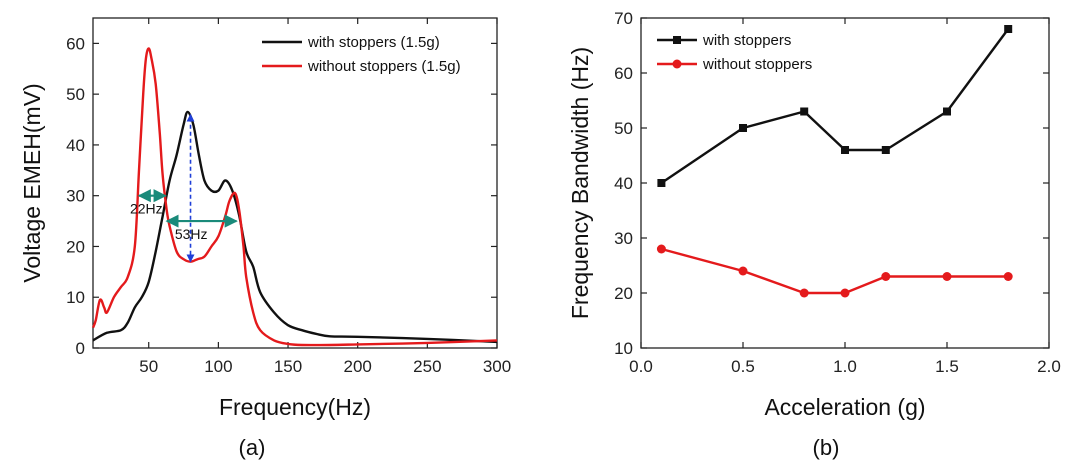  Describe the element at coordinates (497, 366) in the screenshot. I see `x-tick-label: 300` at that location.